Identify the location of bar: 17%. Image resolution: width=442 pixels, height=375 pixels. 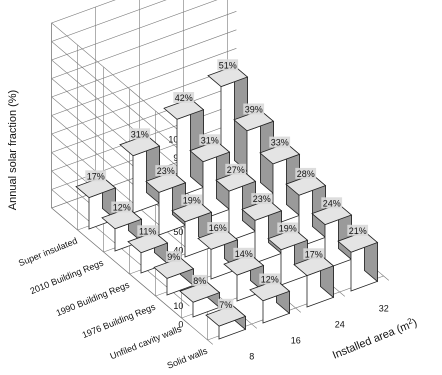
(314, 278).